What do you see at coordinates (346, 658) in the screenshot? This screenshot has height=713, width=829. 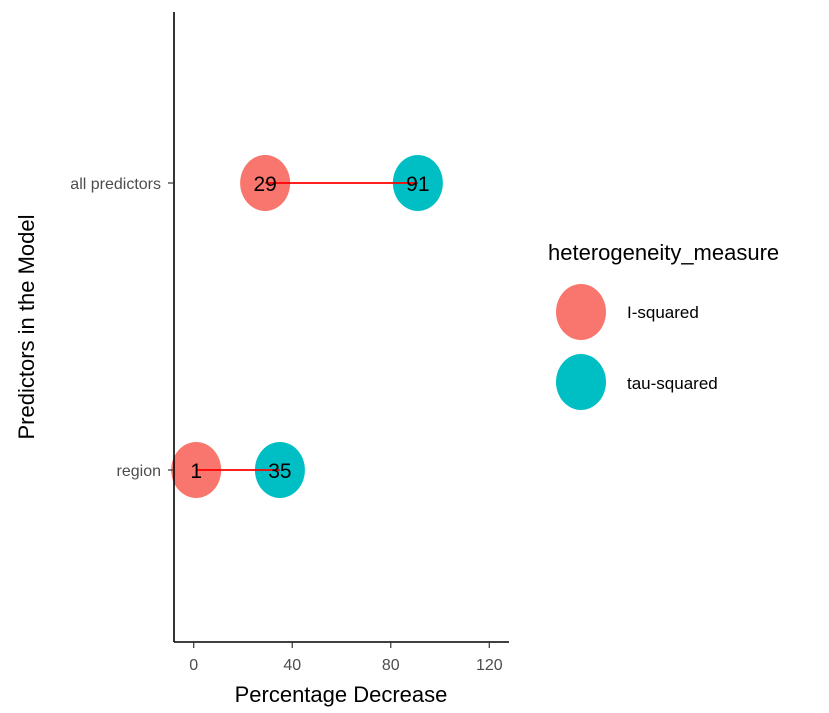 I see `x-axis-ticks: 0 40 80 120` at bounding box center [346, 658].